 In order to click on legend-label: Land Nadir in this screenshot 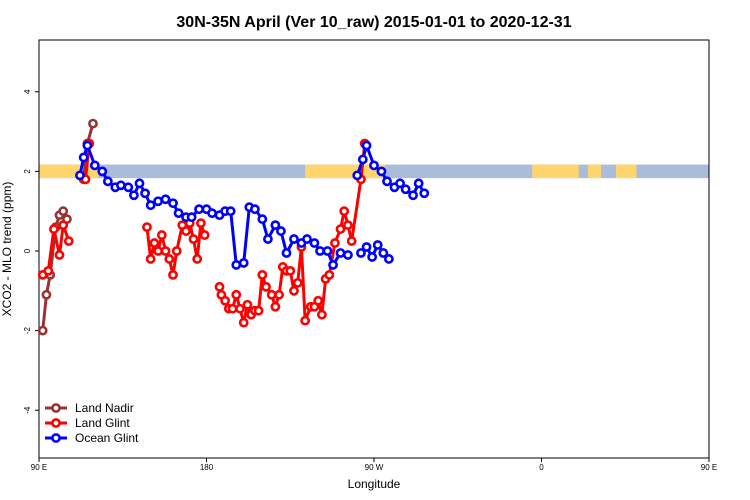, I will do `click(104, 408)`.